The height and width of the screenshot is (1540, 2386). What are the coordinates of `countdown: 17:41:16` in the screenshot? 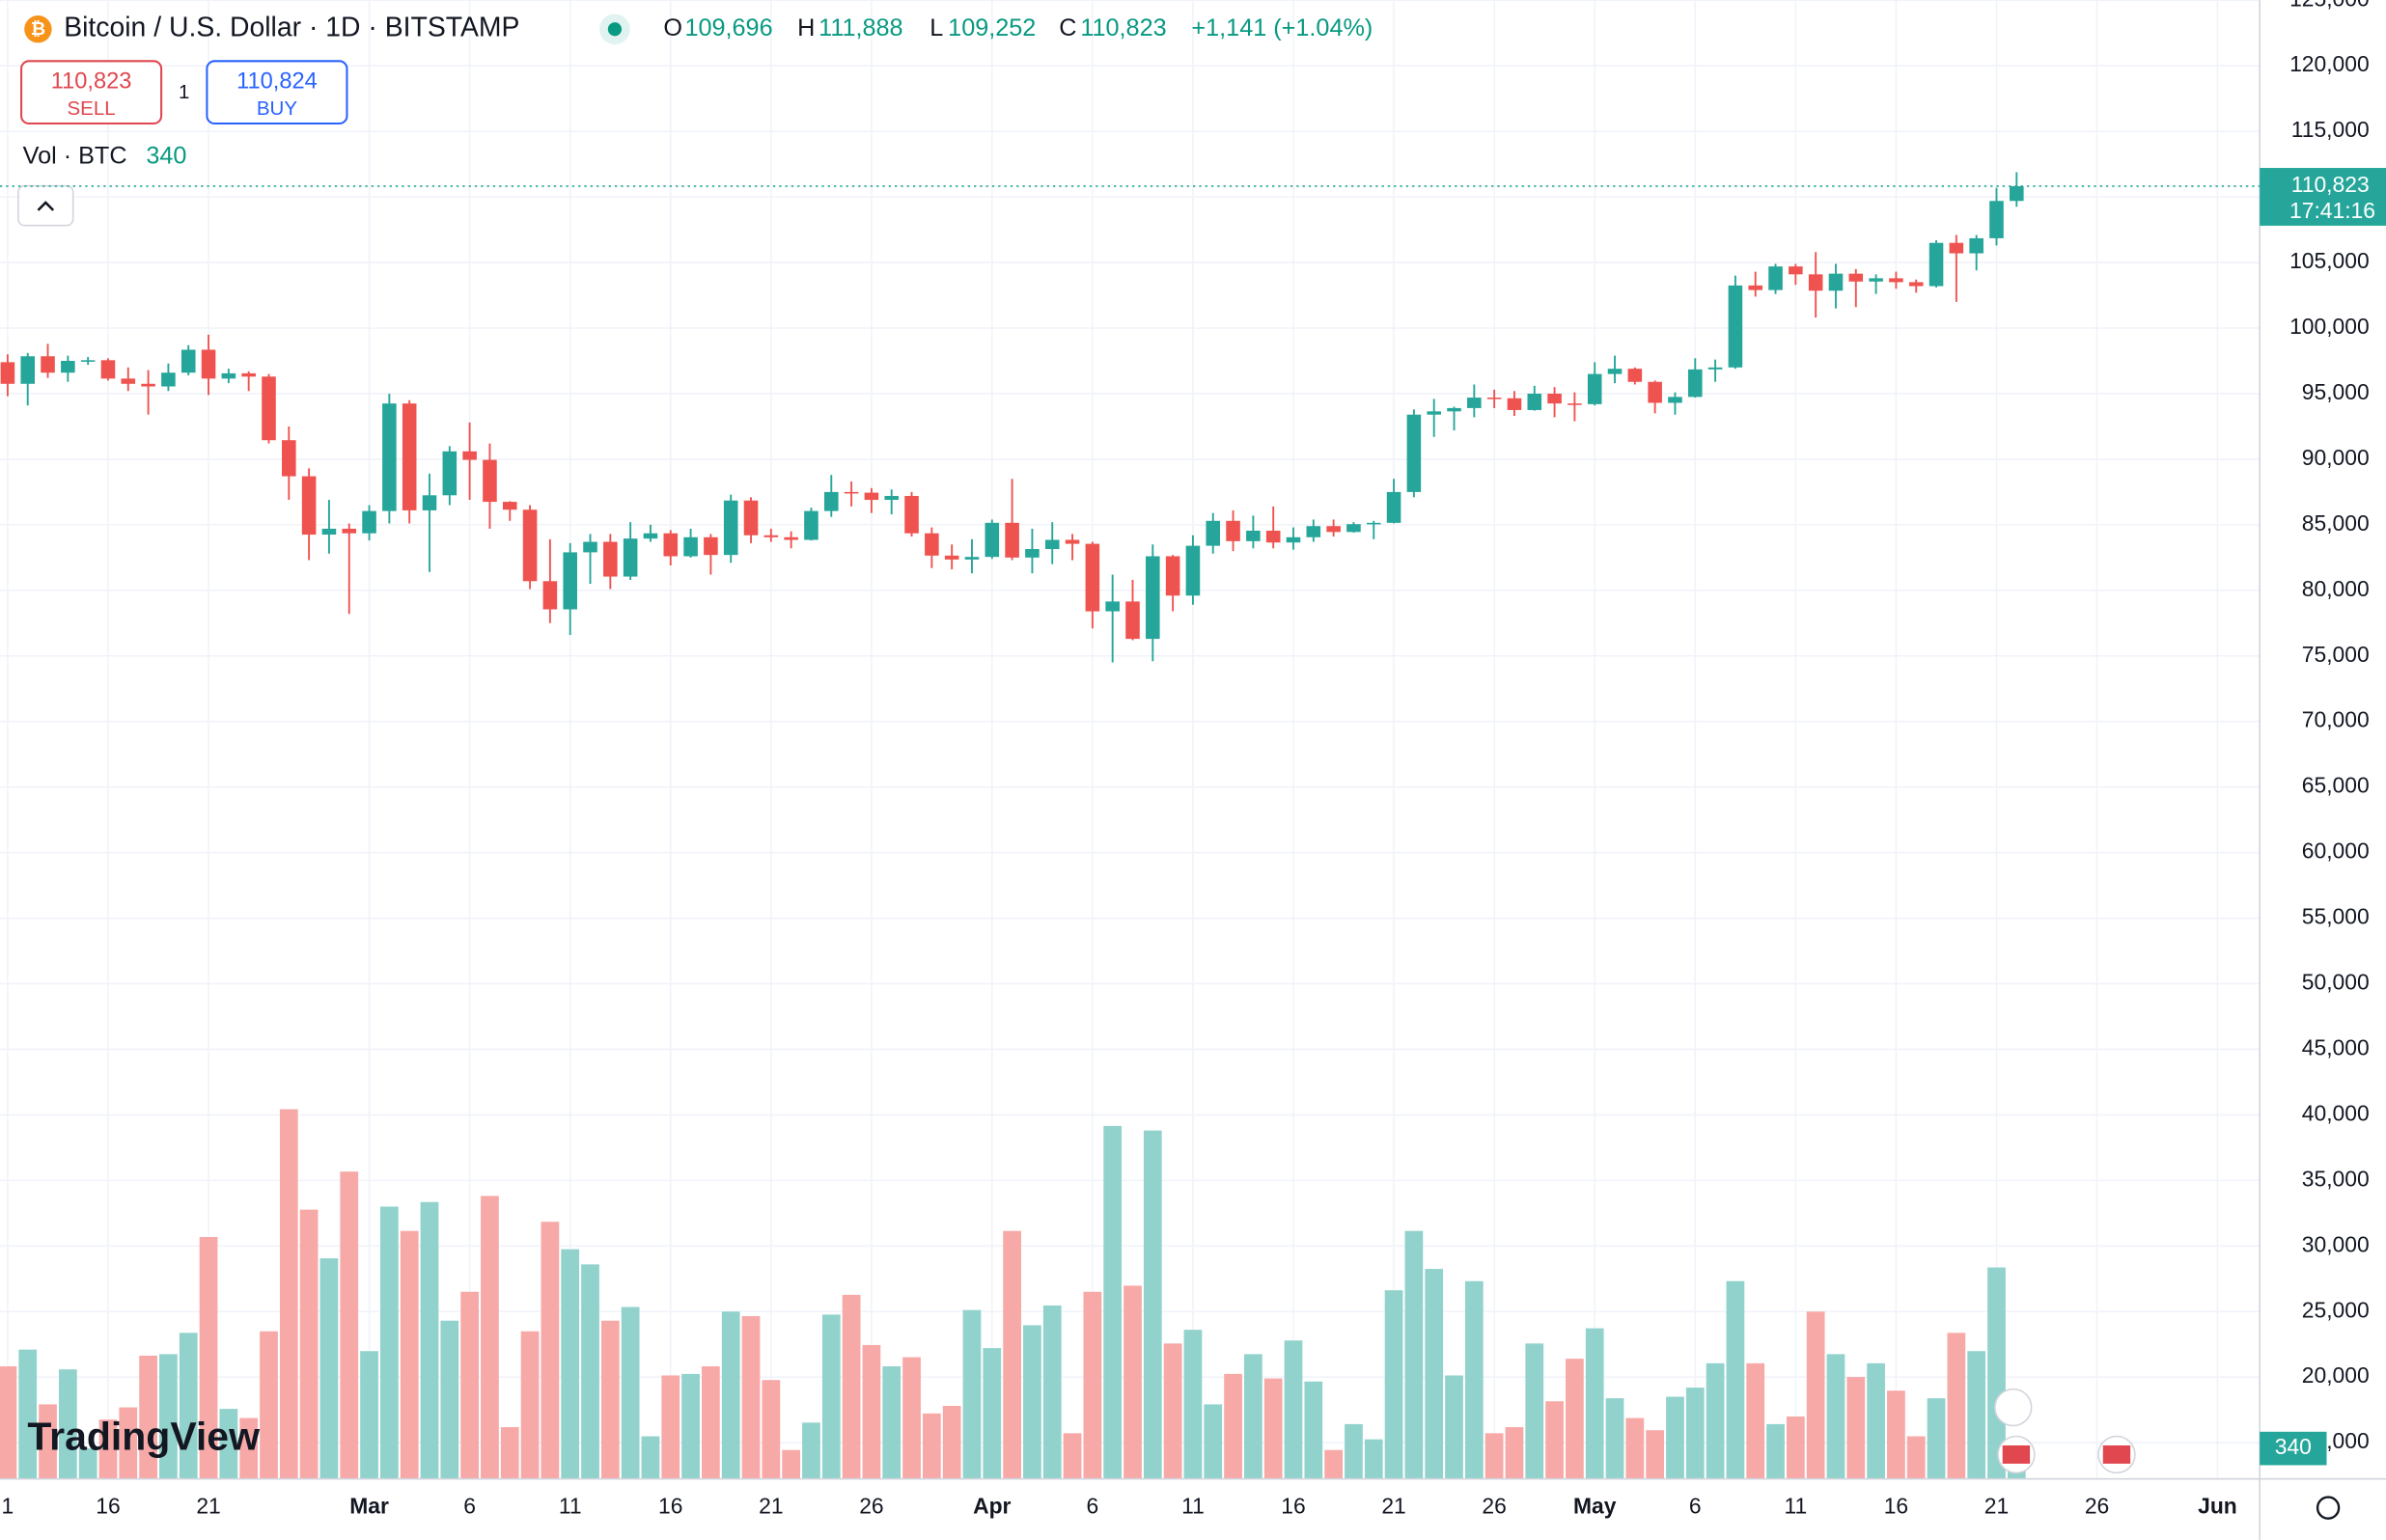 It's located at (2332, 210).